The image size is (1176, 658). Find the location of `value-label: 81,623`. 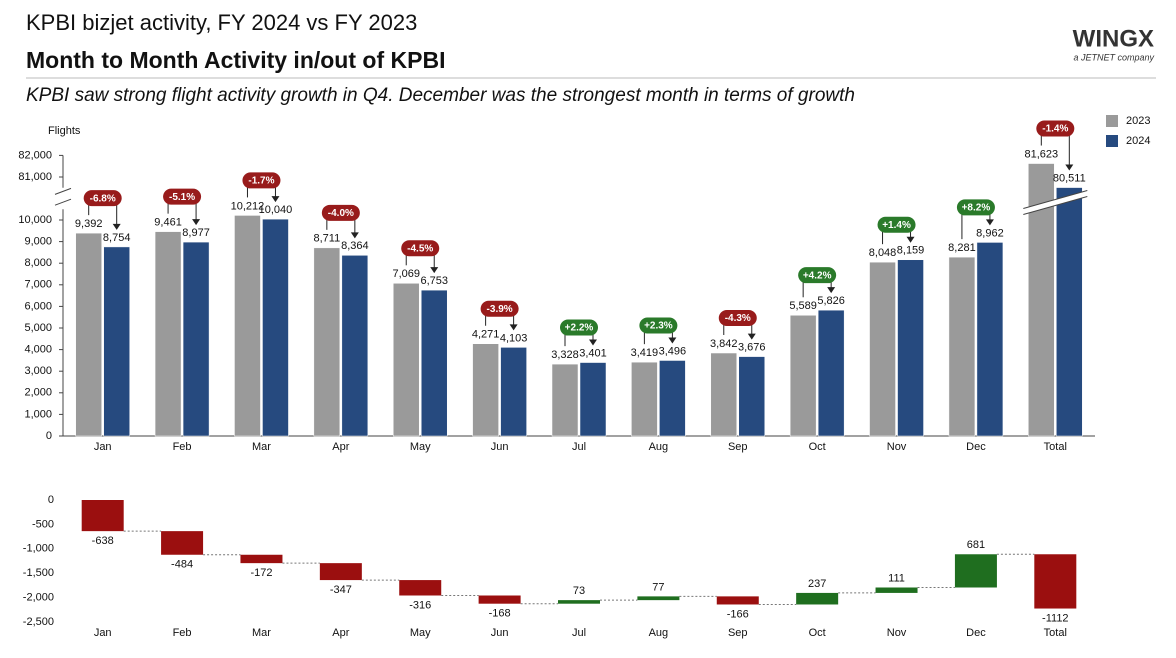

value-label: 81,623 is located at coordinates (1041, 154).